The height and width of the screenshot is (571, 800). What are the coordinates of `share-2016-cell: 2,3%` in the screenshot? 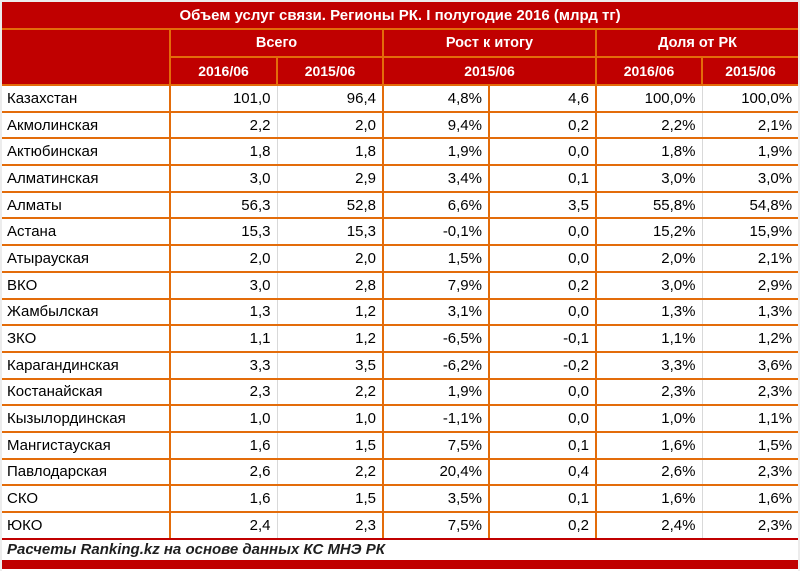 It's located at (649, 392).